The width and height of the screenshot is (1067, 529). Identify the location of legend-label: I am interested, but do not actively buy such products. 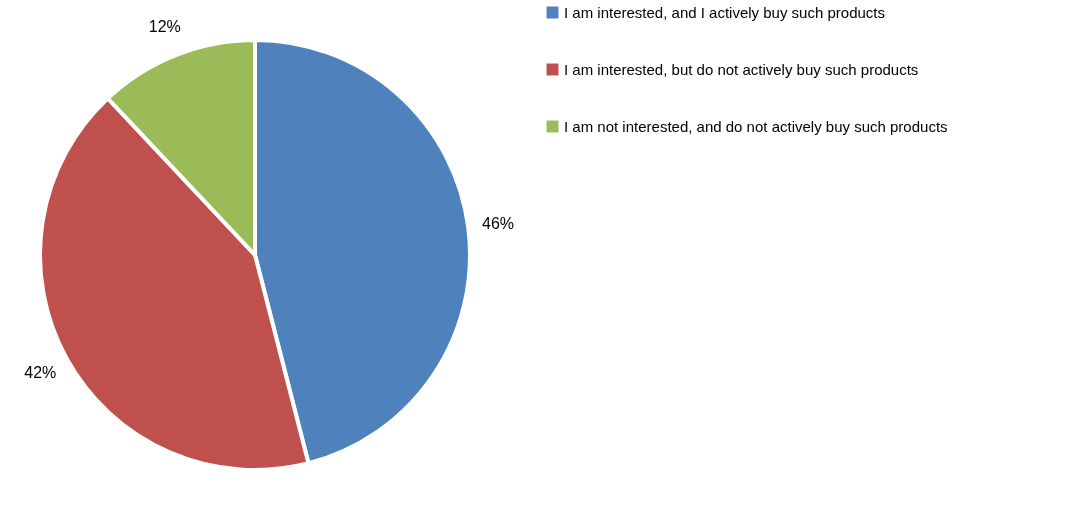
(741, 69).